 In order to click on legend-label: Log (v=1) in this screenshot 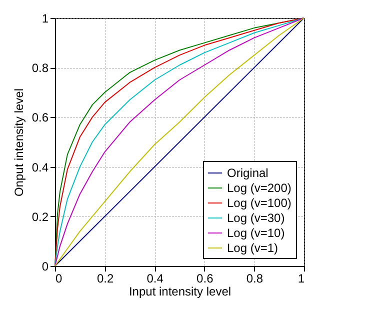, I will do `click(252, 248)`.